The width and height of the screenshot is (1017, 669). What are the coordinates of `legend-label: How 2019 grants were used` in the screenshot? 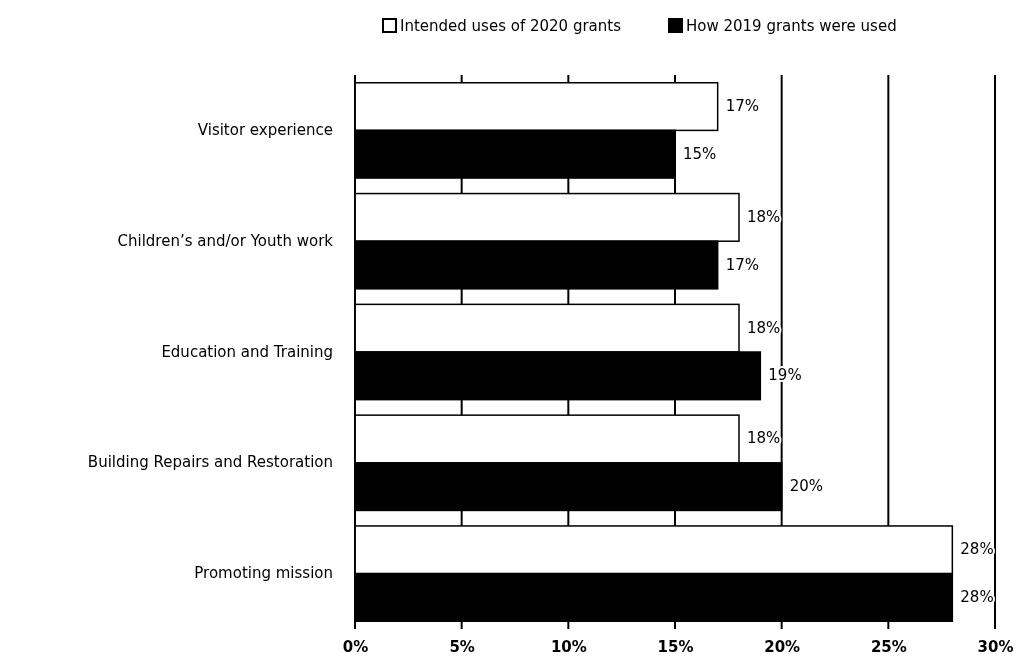 It's located at (791, 25).